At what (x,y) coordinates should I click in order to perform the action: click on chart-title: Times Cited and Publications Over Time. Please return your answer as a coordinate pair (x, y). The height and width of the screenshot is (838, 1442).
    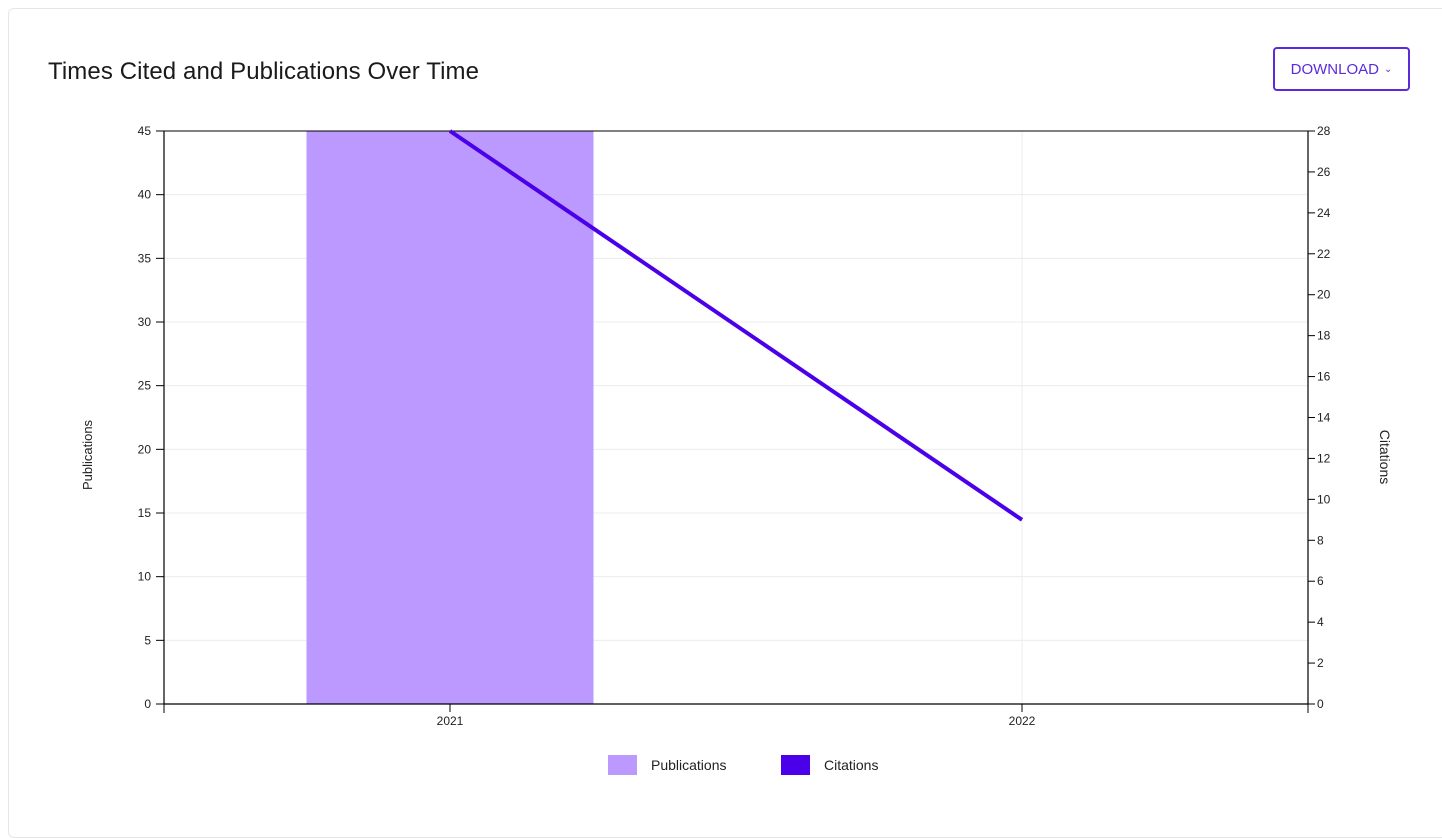
    Looking at the image, I should click on (264, 71).